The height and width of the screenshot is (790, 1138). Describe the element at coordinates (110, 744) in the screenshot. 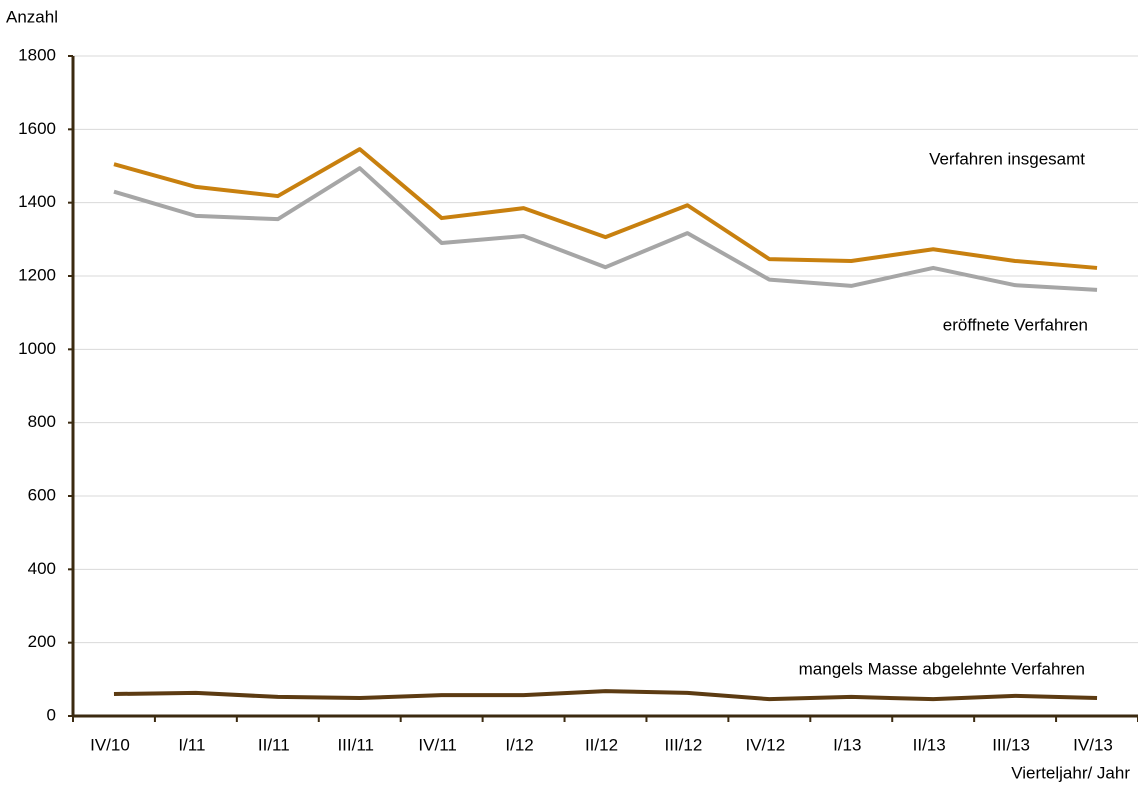

I see `x-tick-label: IV/10` at that location.